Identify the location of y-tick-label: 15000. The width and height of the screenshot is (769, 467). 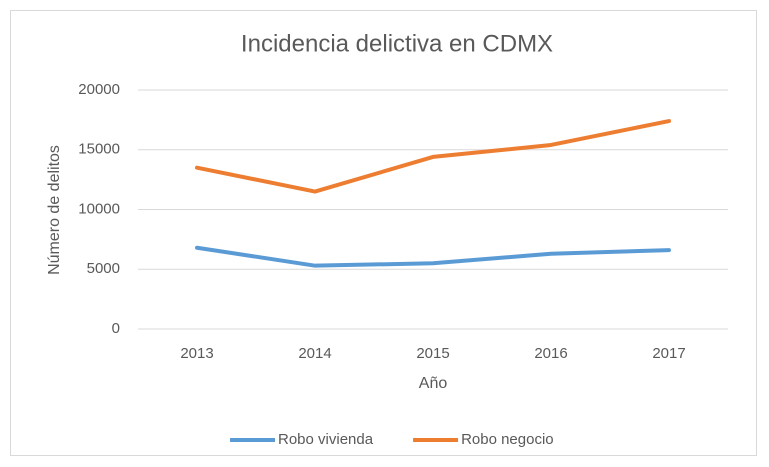
(99, 149).